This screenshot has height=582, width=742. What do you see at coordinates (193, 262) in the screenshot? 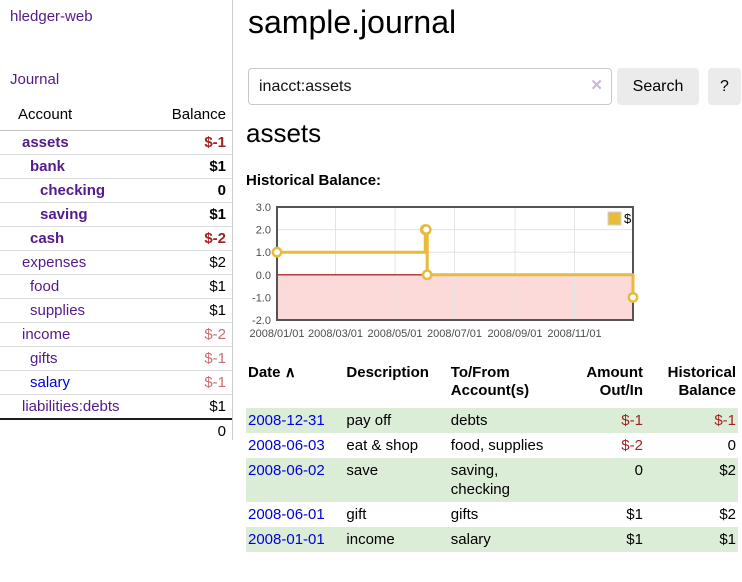
I see `account-balance: $2` at bounding box center [193, 262].